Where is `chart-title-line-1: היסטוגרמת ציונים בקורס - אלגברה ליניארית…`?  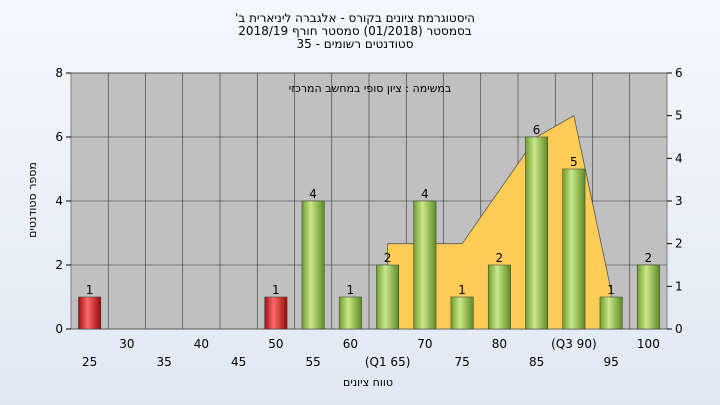 chart-title-line-1: היסטוגרמת ציונים בקורס - אלגברה ליניארית… is located at coordinates (355, 18).